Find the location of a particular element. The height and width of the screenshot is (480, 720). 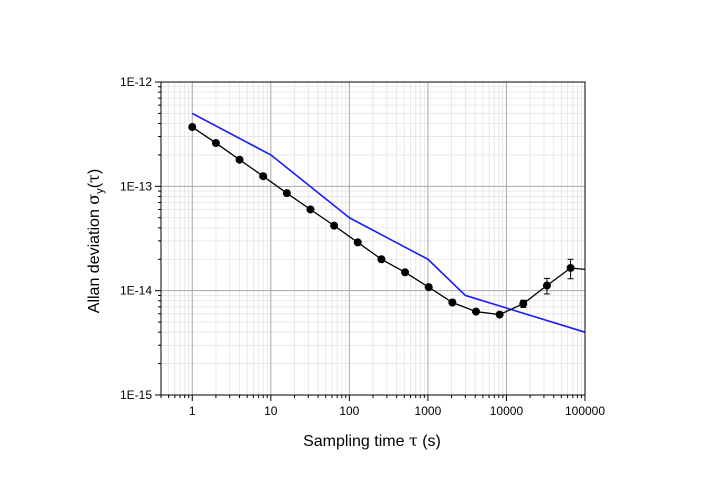

y-axis-title: Allan deviation σy(τ) is located at coordinates (95, 241).